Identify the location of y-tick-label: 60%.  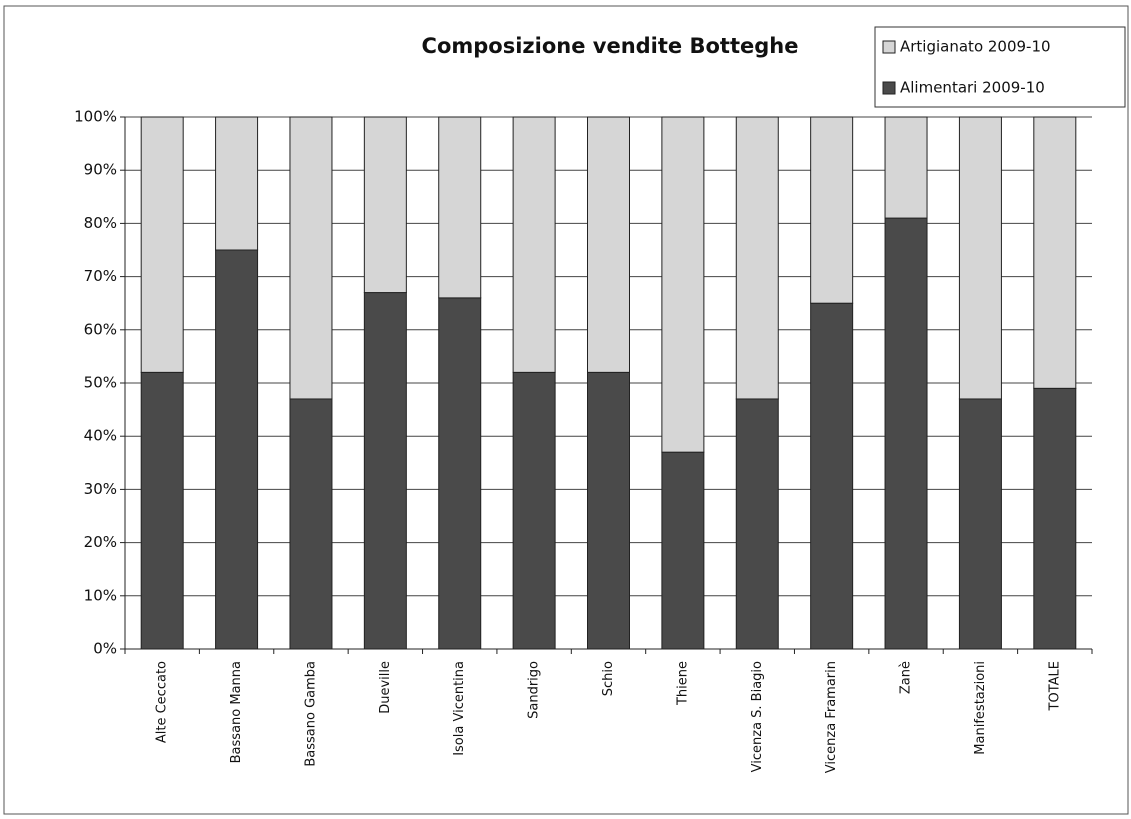
(100, 329).